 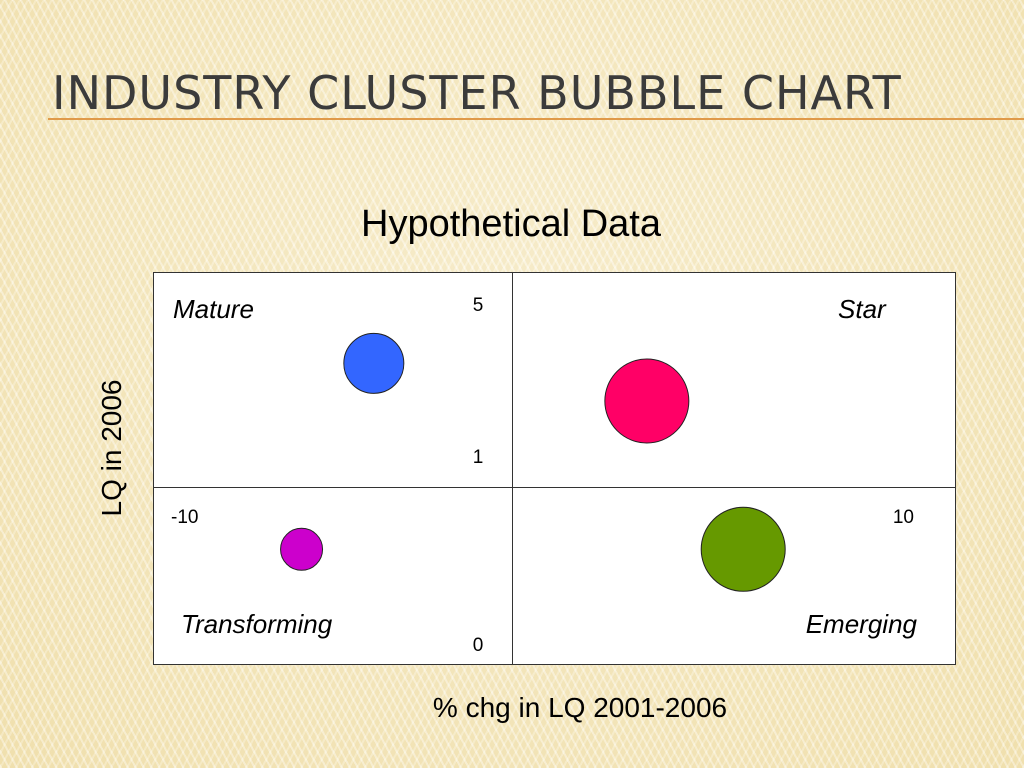 I want to click on axis-mark-10: 10, so click(x=903, y=517).